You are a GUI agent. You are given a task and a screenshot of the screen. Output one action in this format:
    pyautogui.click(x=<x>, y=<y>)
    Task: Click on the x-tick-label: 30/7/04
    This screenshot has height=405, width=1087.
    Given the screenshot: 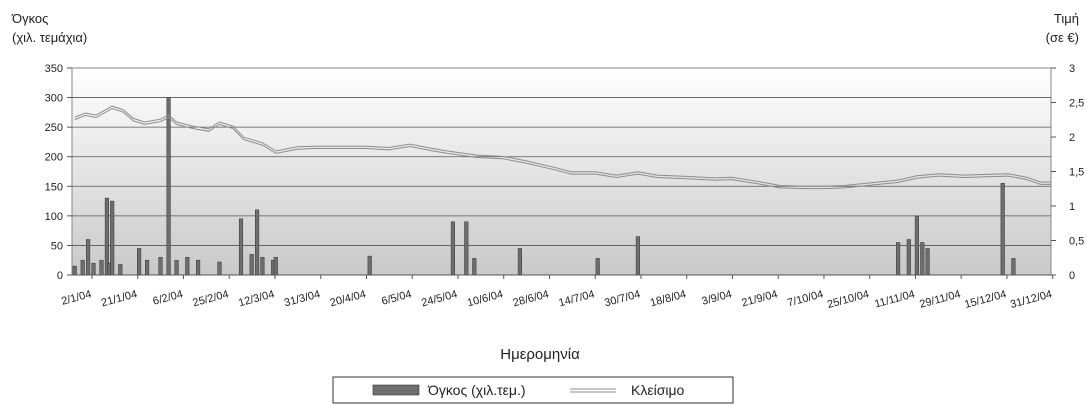 What is the action you would take?
    pyautogui.click(x=622, y=298)
    